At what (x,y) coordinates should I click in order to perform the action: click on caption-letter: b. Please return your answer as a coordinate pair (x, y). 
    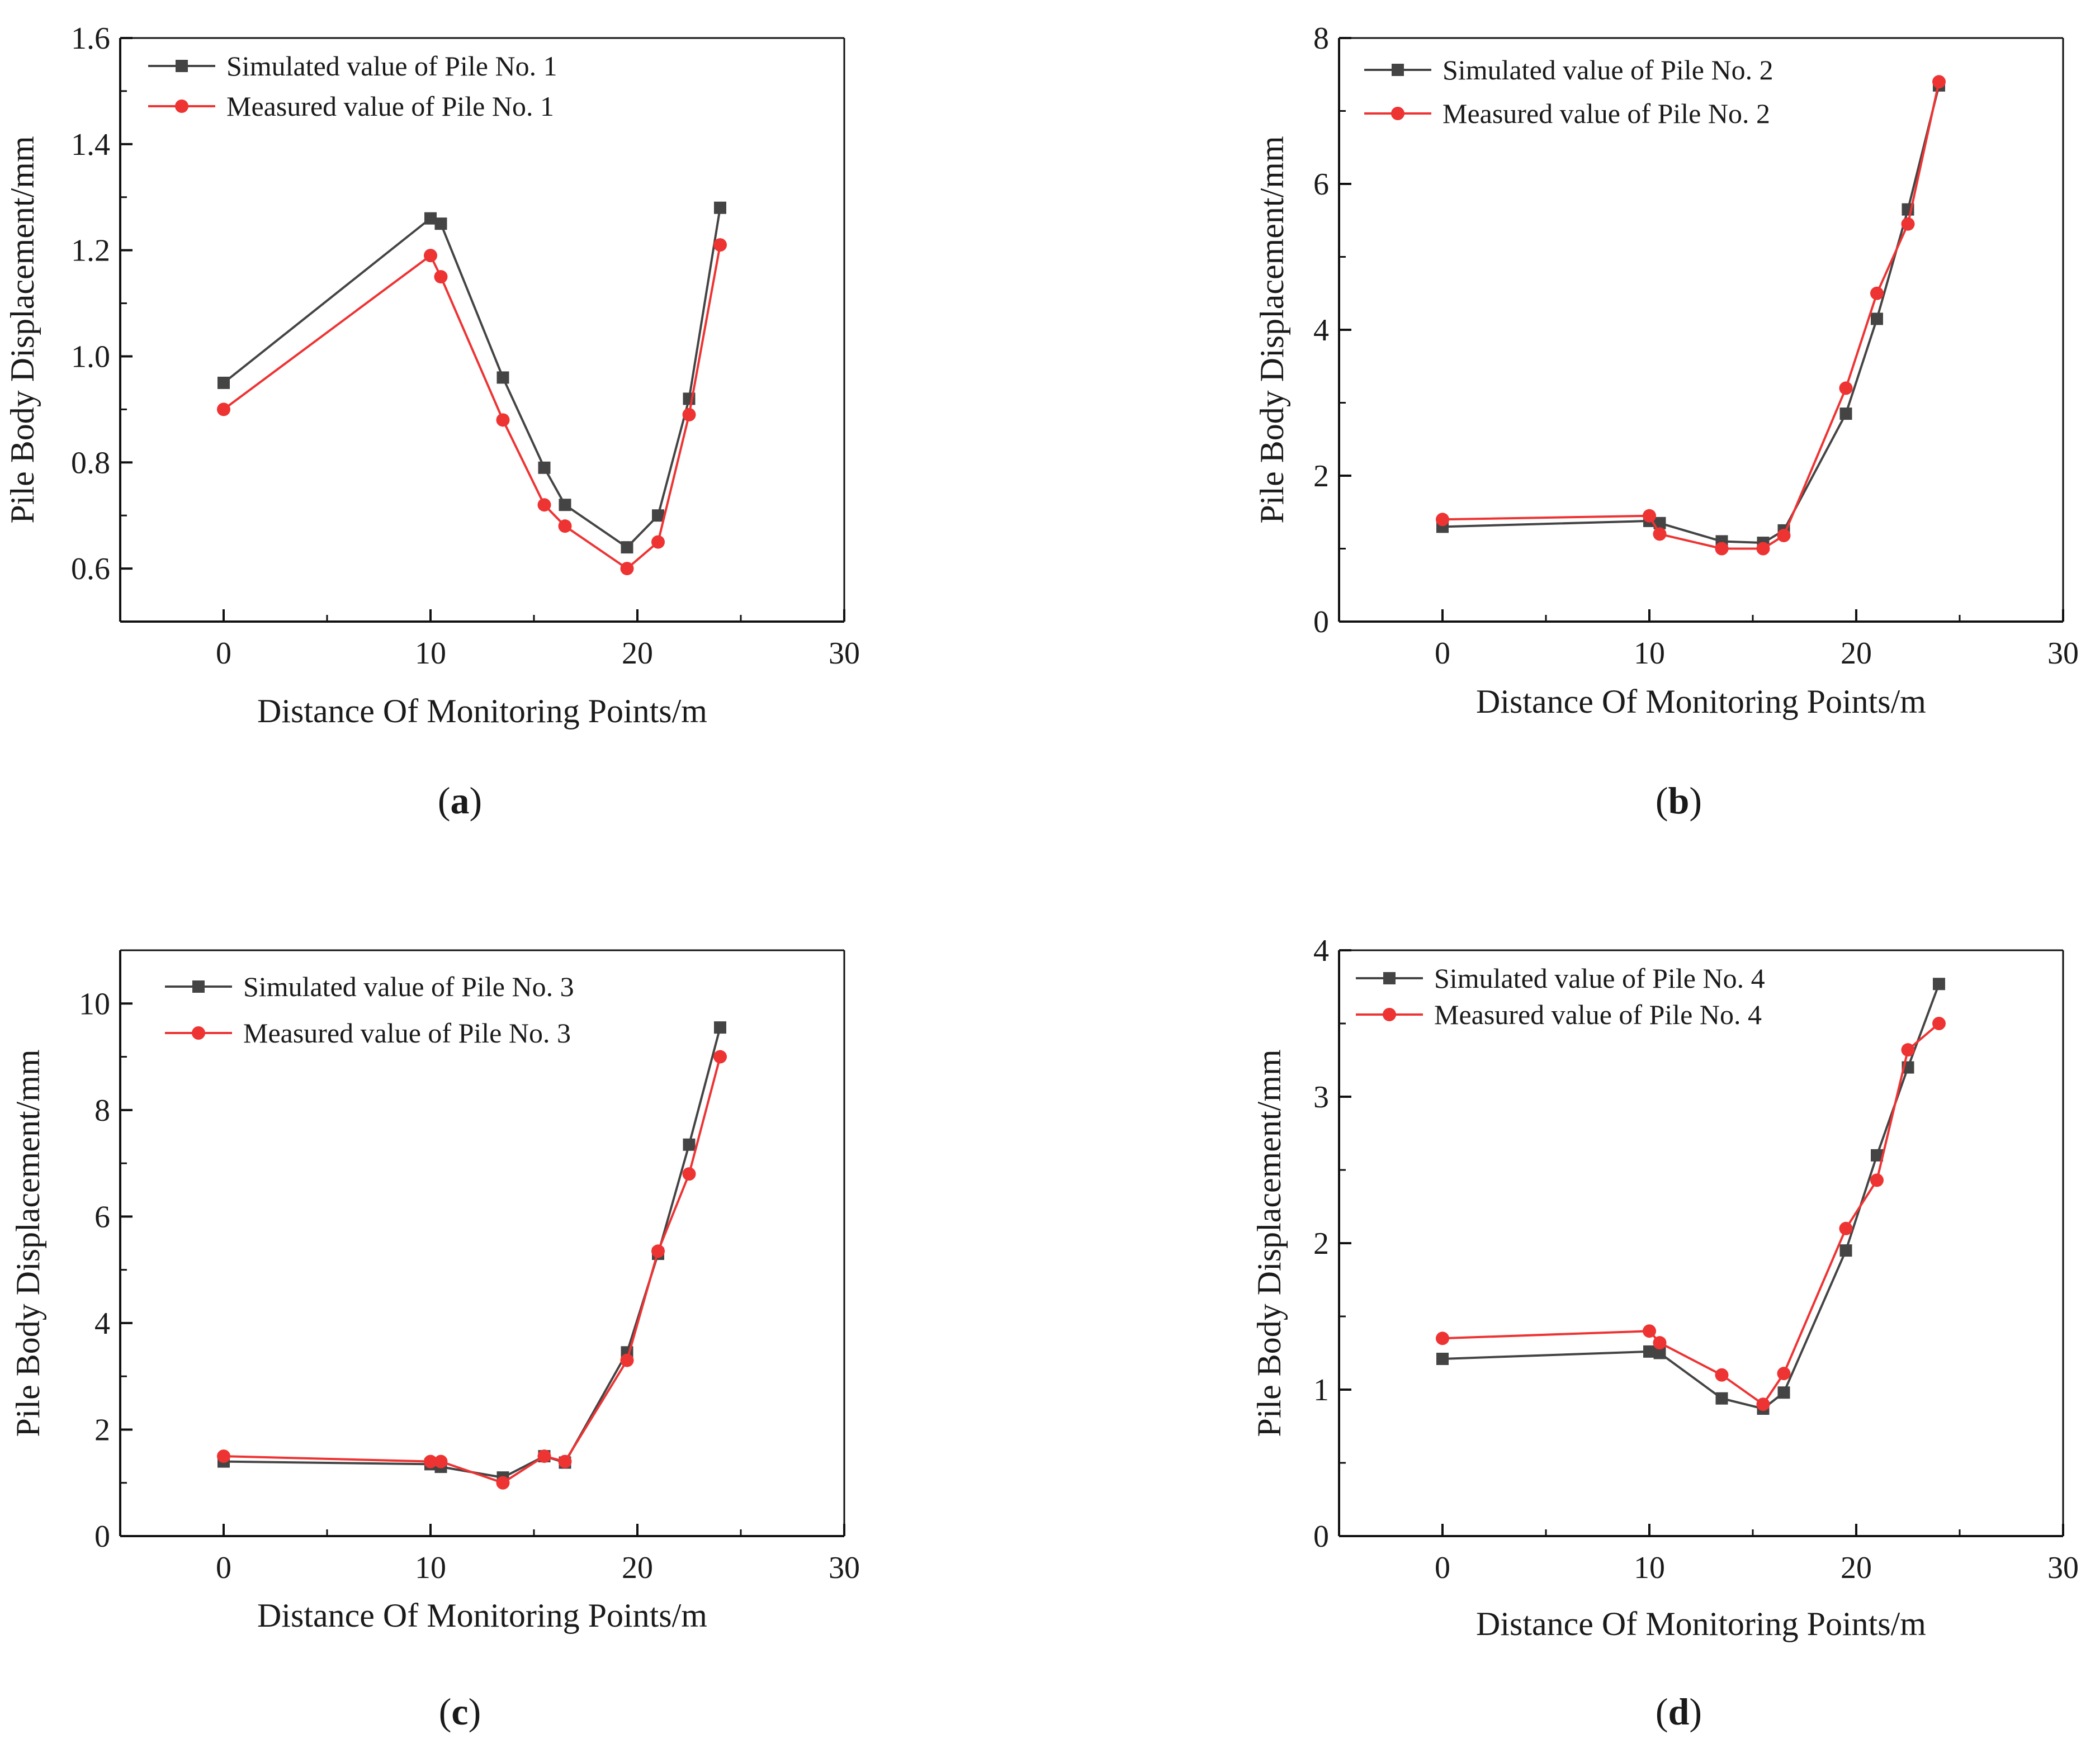
    Looking at the image, I should click on (1679, 800).